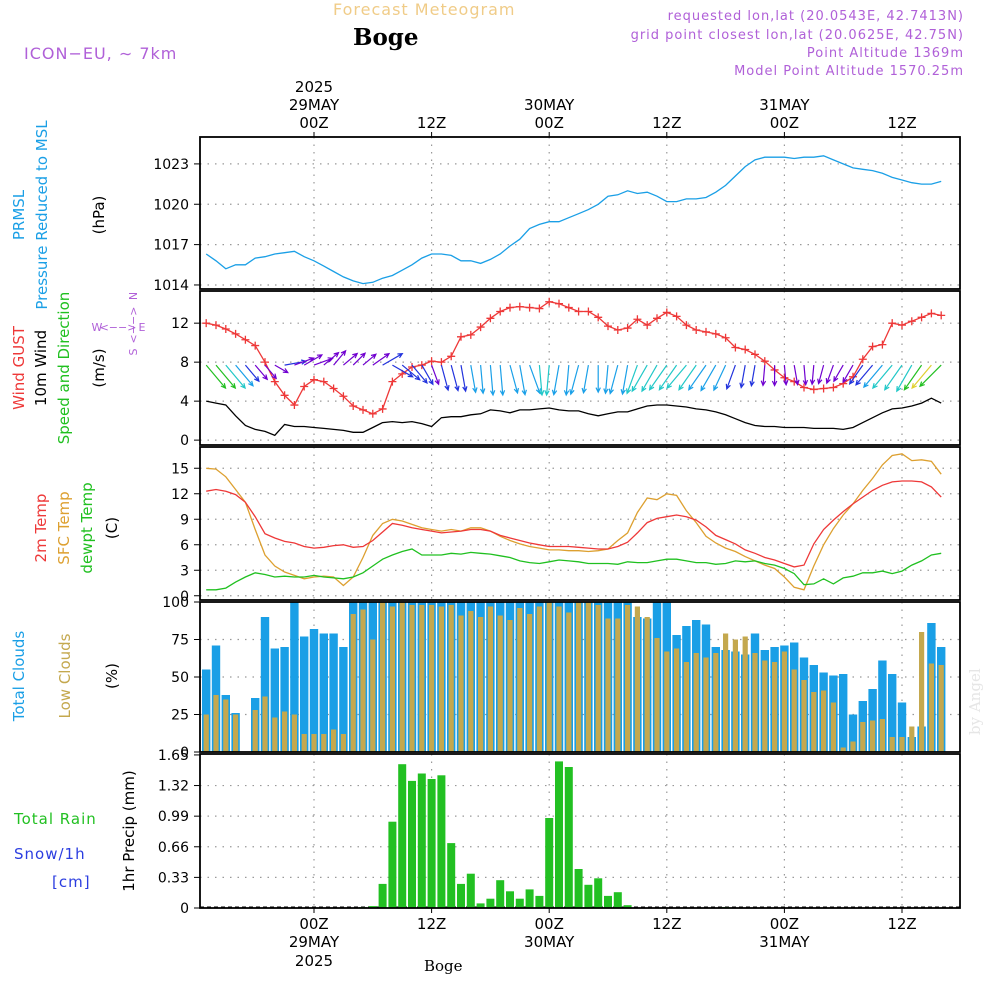 The width and height of the screenshot is (1000, 1000). I want to click on date-label-top: 31MAY, so click(784, 105).